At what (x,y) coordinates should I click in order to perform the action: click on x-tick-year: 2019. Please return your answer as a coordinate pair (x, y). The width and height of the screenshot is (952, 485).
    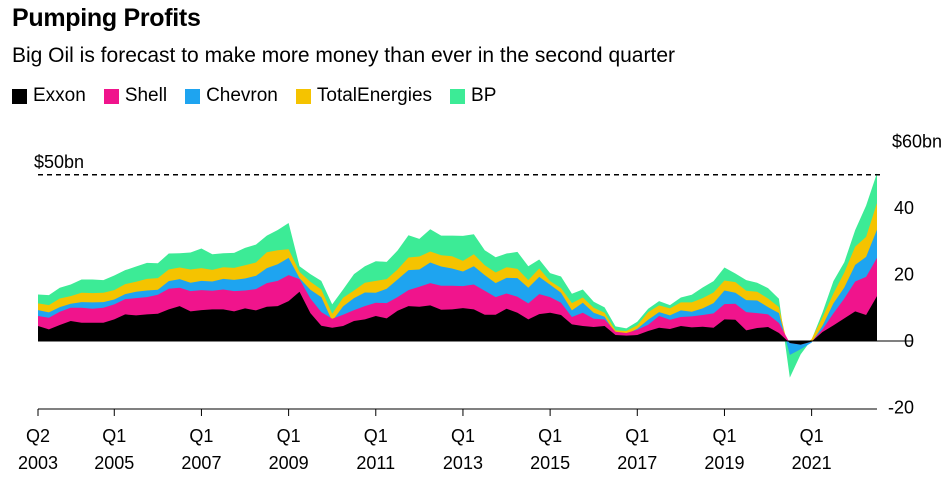
    Looking at the image, I should click on (724, 463).